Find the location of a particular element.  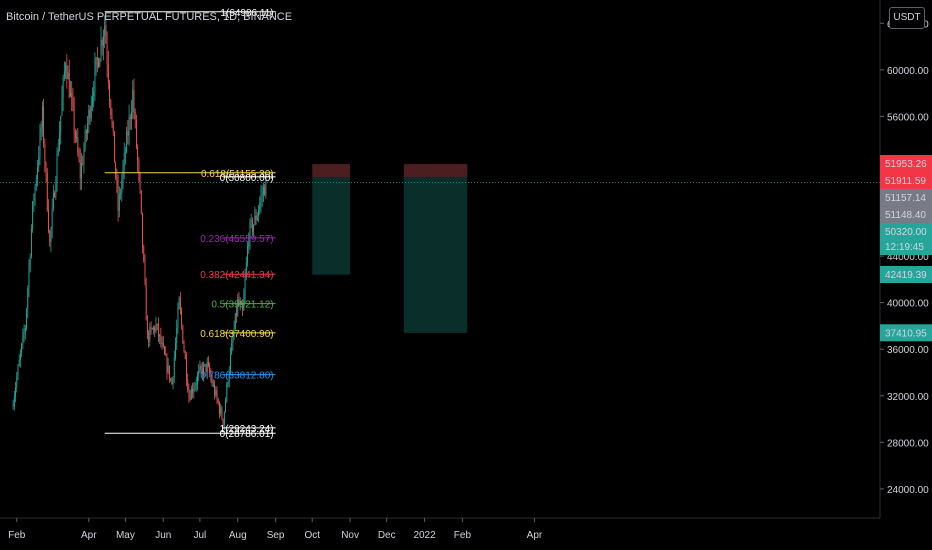

fib-lower-level-label: 1(29243.24) is located at coordinates (247, 429).